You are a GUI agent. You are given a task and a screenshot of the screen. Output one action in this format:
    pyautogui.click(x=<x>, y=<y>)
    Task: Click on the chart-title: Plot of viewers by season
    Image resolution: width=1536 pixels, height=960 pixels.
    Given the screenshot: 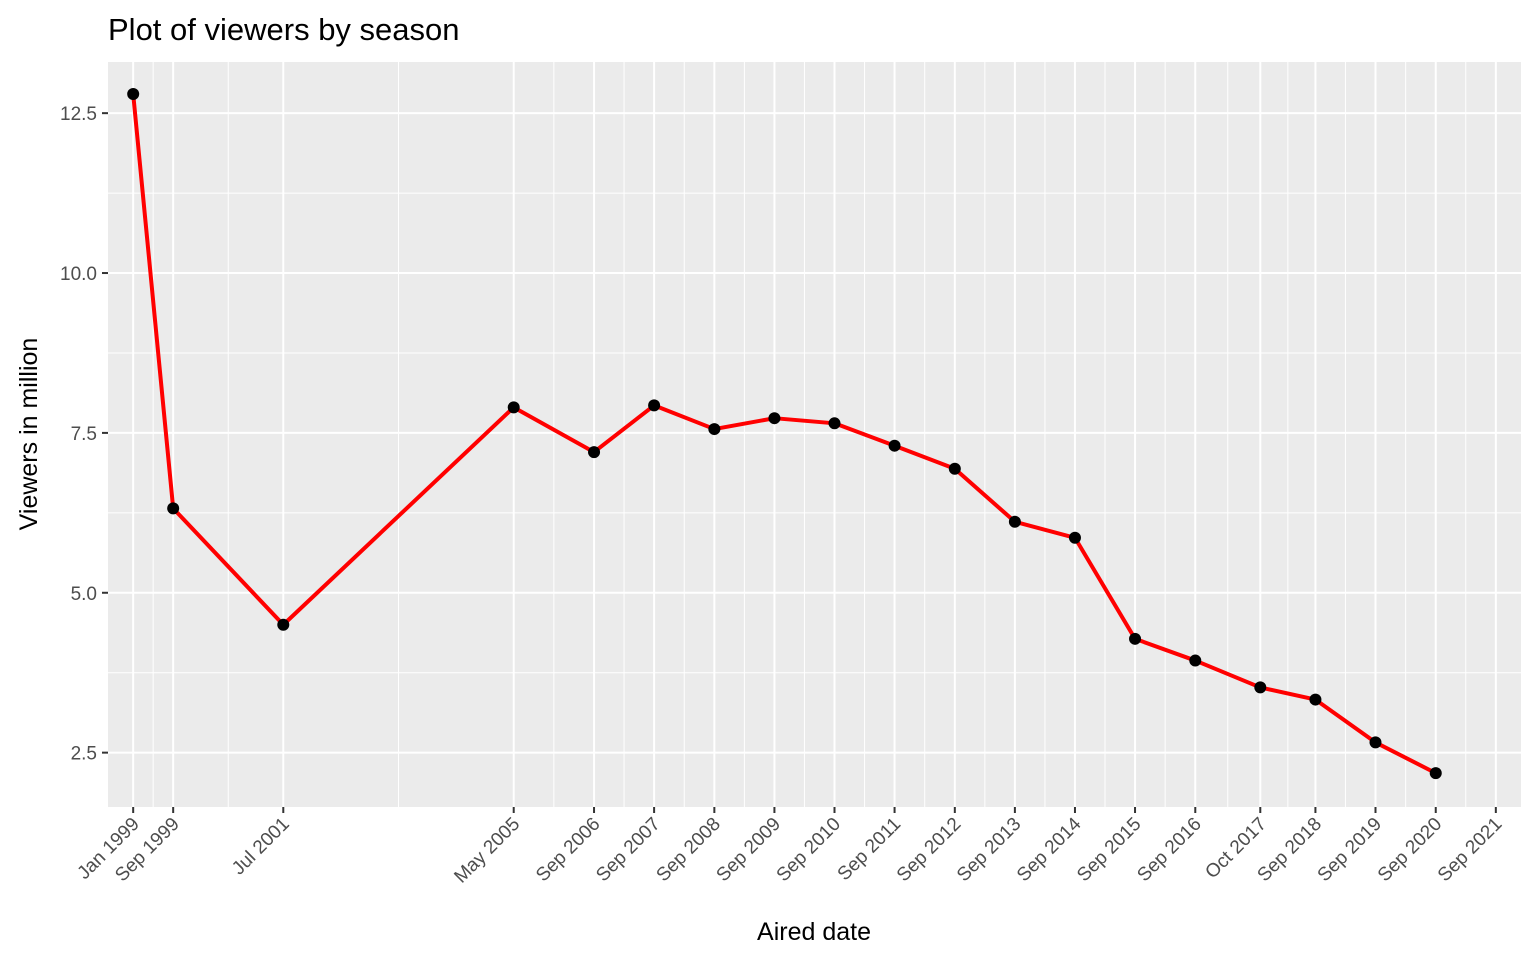 What is the action you would take?
    pyautogui.click(x=284, y=29)
    